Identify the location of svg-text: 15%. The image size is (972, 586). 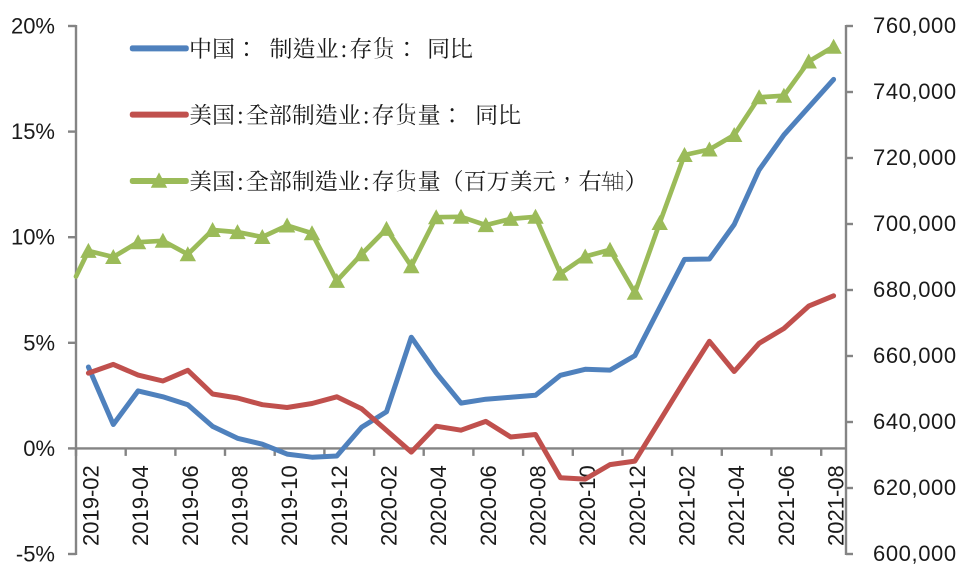
(33, 131).